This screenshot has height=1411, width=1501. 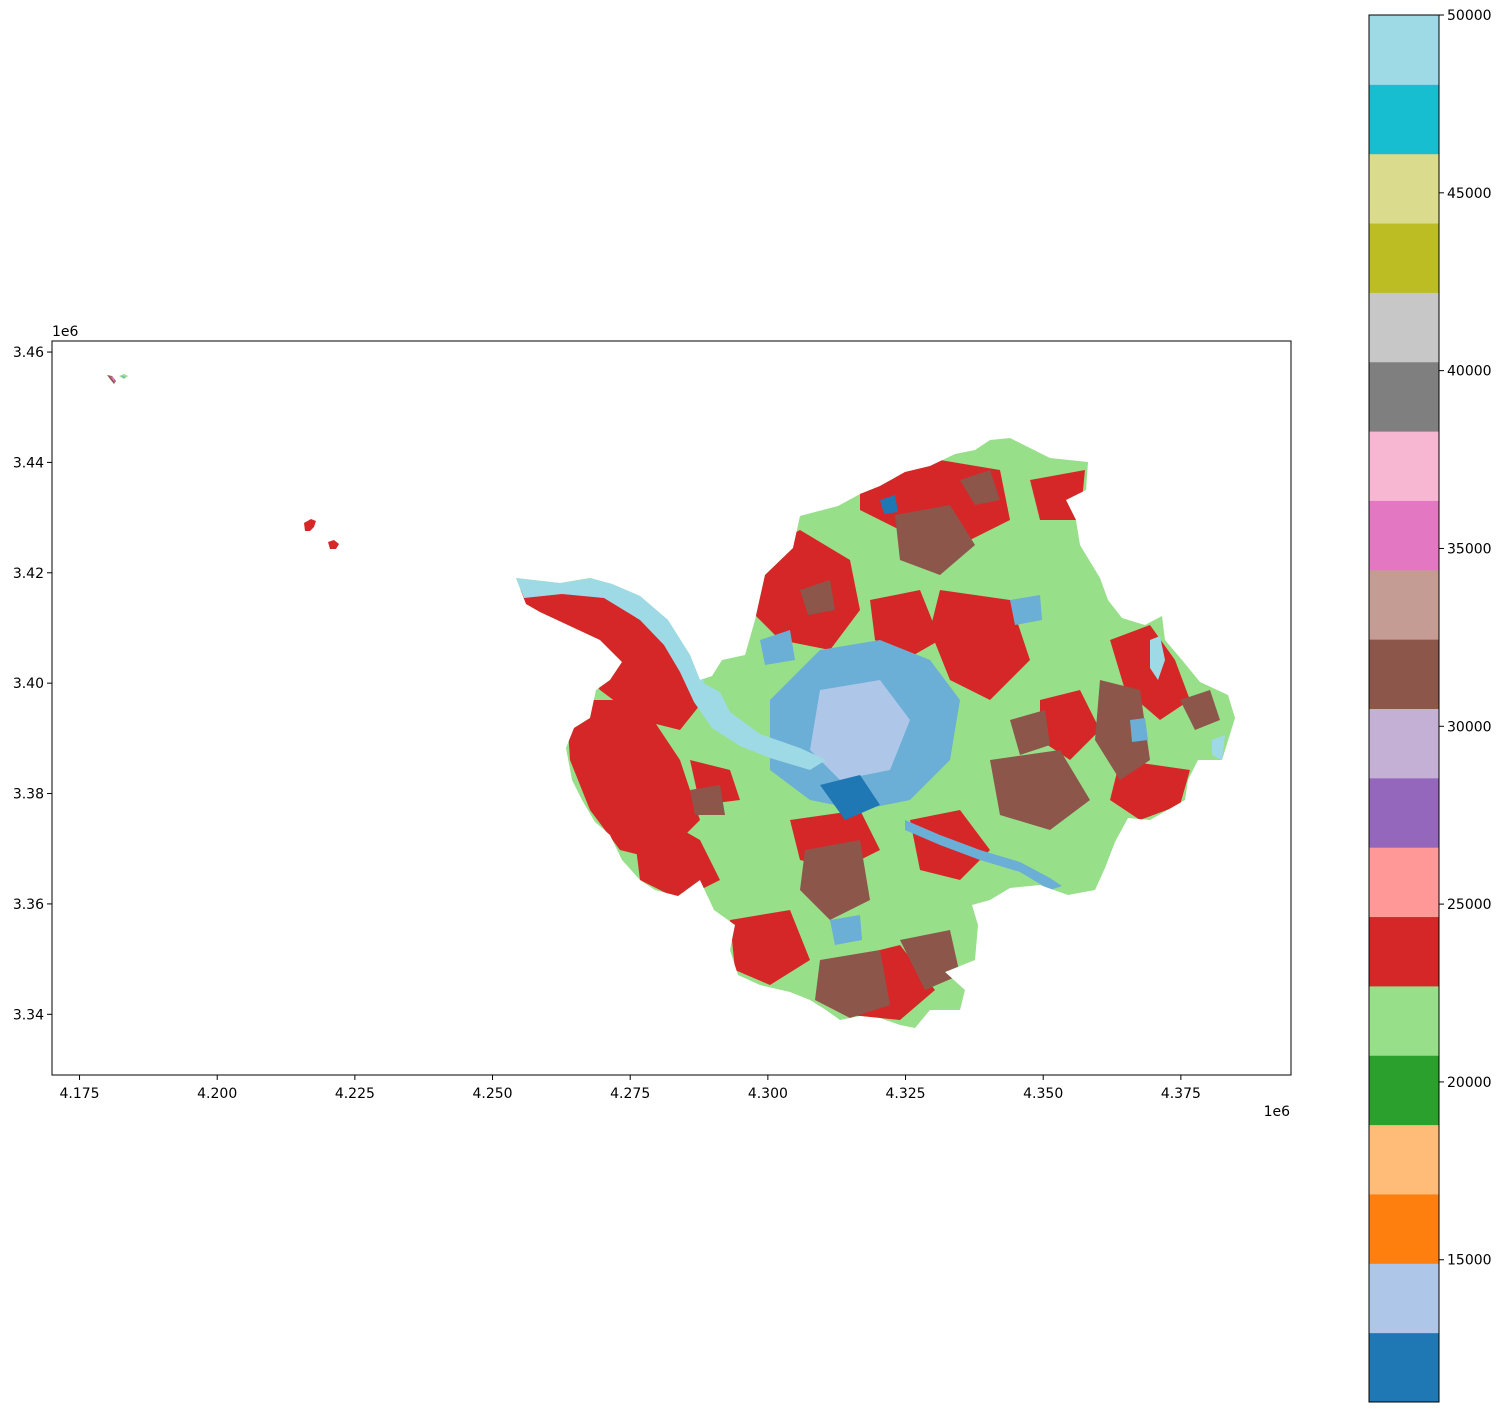 What do you see at coordinates (1469, 905) in the screenshot?
I see `colorbar-tick-label: 25000` at bounding box center [1469, 905].